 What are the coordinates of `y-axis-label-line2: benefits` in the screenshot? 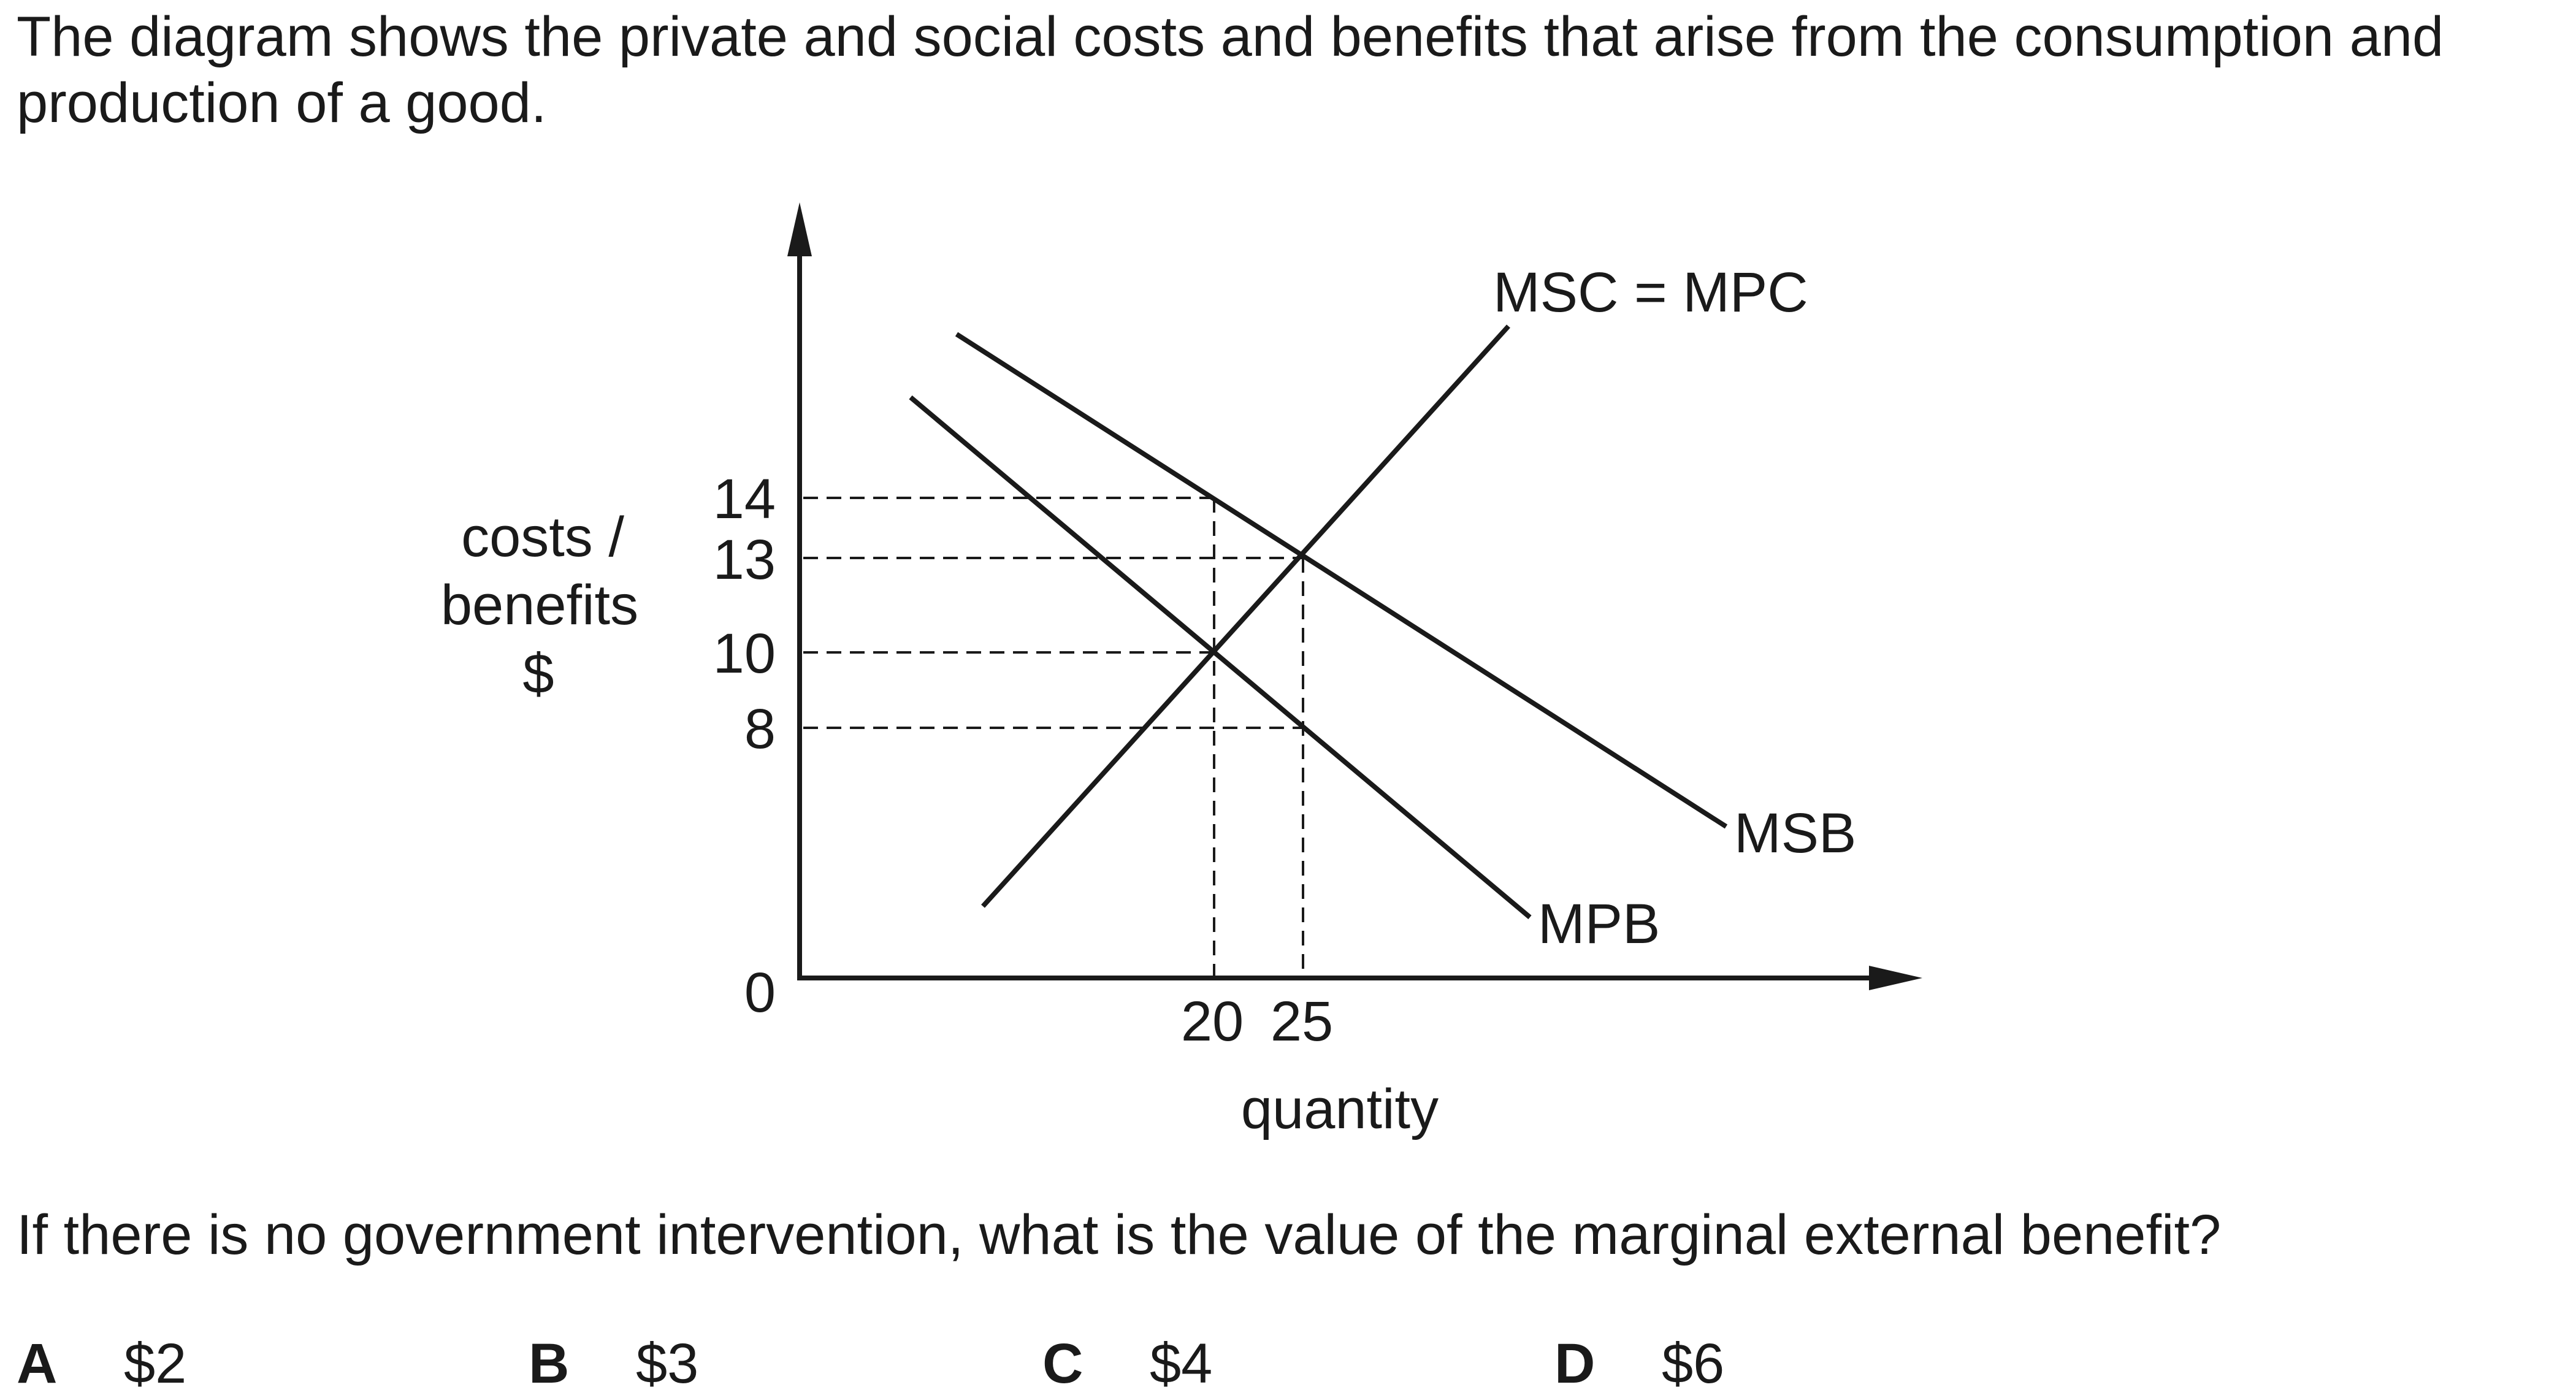 It's located at (539, 605).